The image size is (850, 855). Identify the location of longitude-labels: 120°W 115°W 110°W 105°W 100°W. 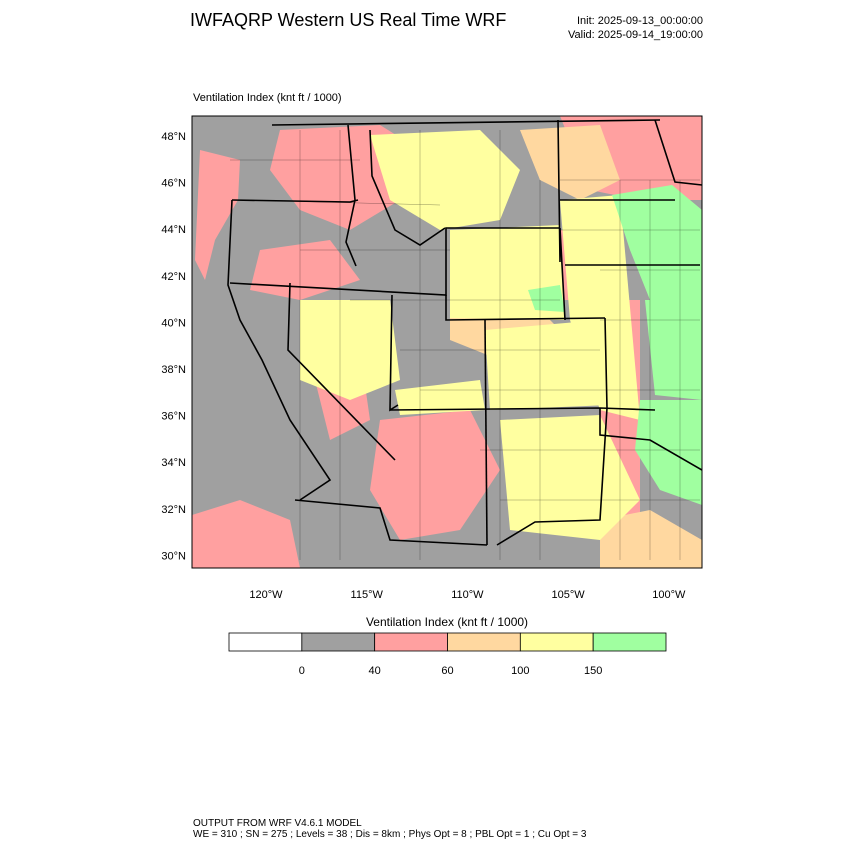
(467, 595).